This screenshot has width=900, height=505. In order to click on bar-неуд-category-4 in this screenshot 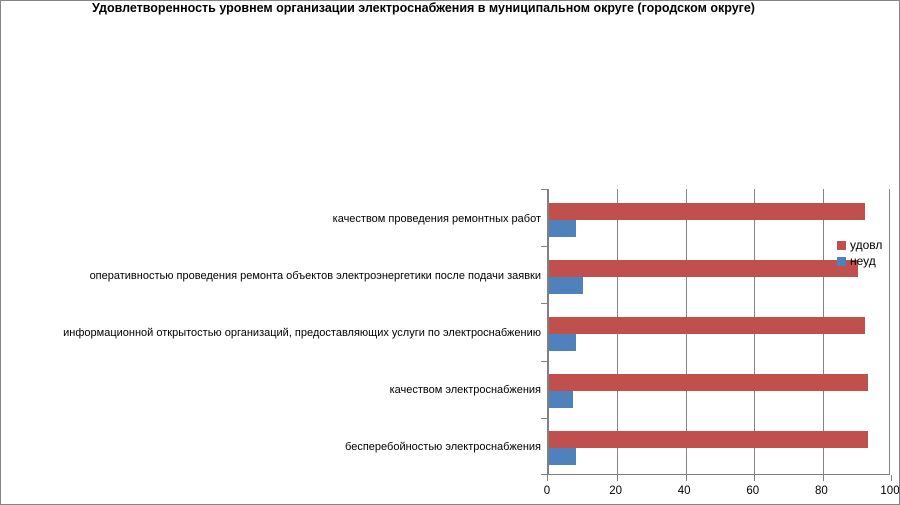, I will do `click(561, 400)`.